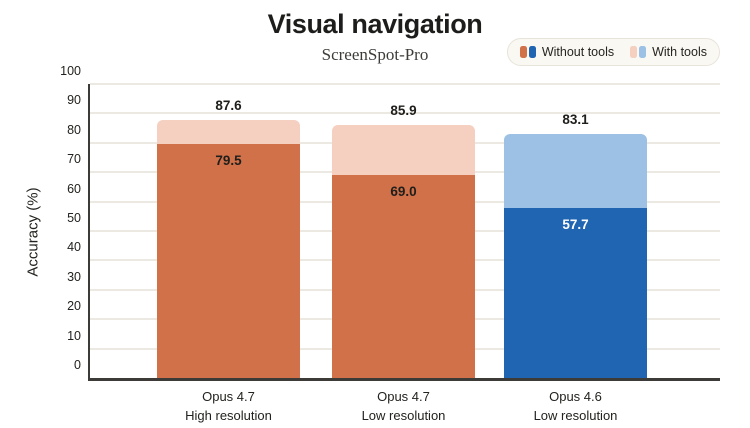 The height and width of the screenshot is (428, 750). I want to click on legend-label: With tools, so click(679, 52).